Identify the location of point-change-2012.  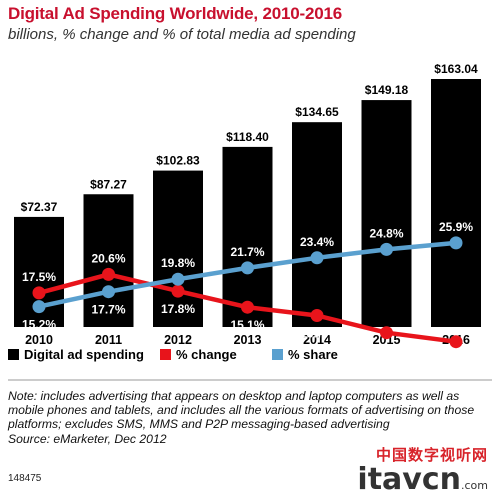
(178, 291).